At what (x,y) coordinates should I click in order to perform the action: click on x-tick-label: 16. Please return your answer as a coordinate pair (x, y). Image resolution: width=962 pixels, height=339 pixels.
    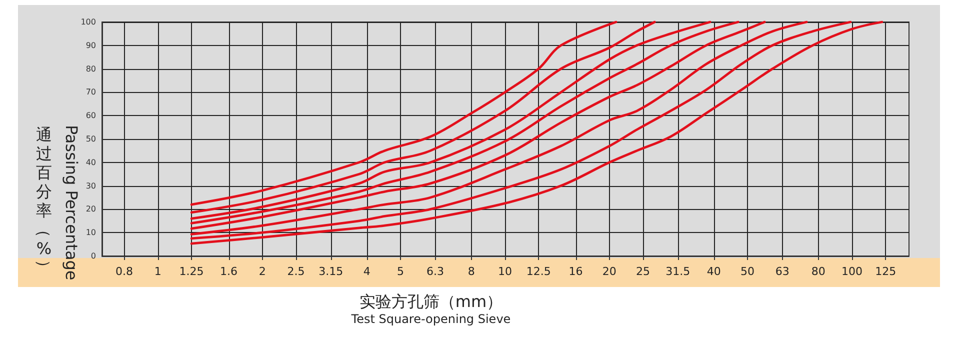
    Looking at the image, I should click on (575, 271).